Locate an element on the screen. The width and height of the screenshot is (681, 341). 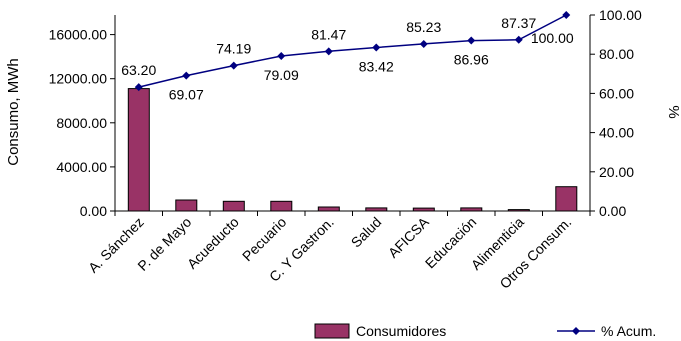
legend-line-marker is located at coordinates (576, 331).